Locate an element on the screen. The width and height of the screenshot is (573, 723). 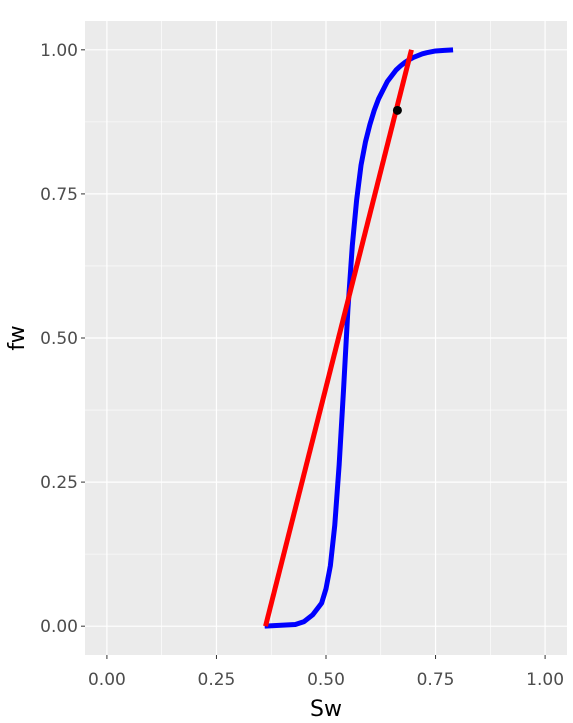
y-tick-label: 1.00 is located at coordinates (59, 51).